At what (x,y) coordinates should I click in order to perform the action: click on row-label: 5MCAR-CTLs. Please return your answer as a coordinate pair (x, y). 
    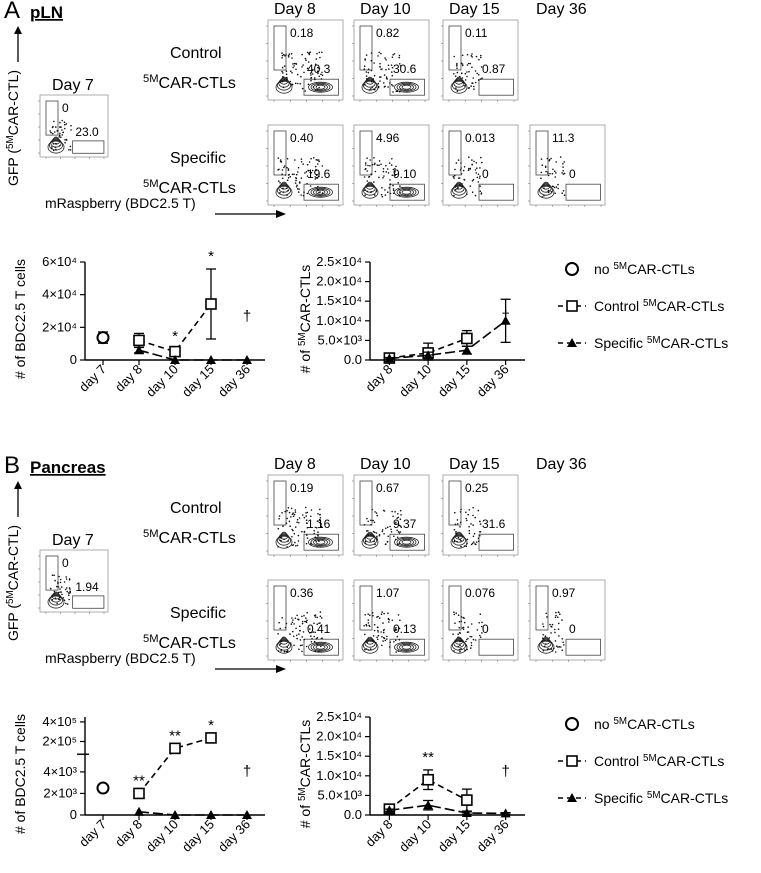
    Looking at the image, I should click on (189, 82).